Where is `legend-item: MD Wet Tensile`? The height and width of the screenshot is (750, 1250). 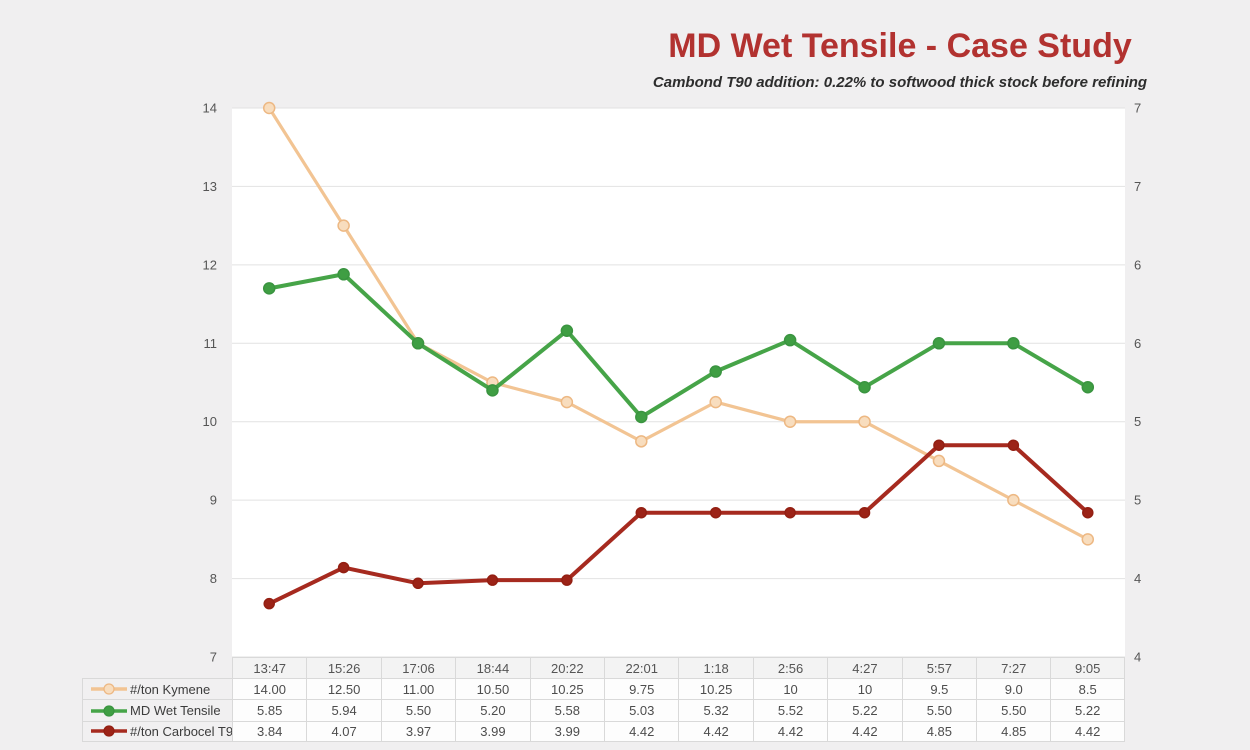 legend-item: MD Wet Tensile is located at coordinates (157, 710).